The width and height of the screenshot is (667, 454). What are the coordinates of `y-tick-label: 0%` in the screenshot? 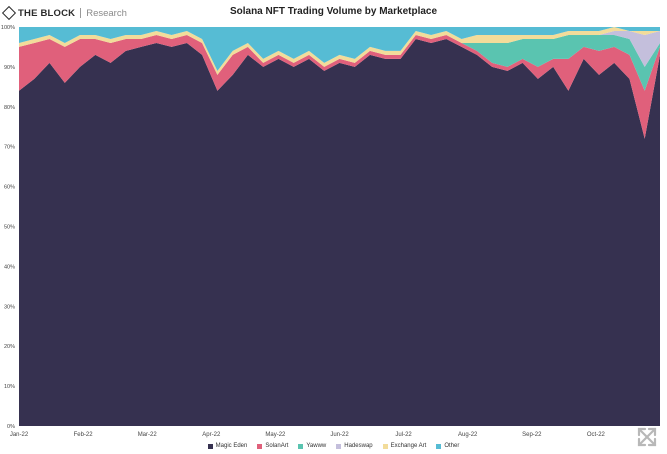 It's located at (11, 427).